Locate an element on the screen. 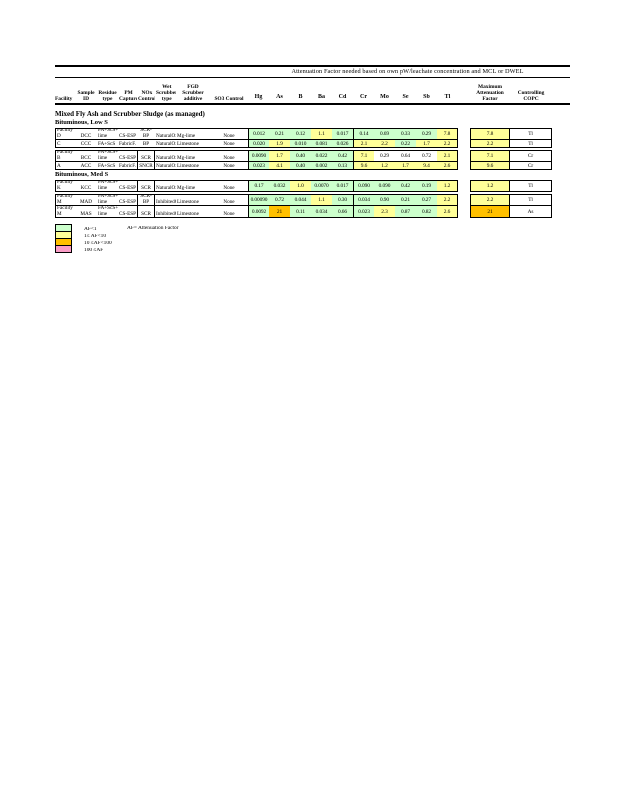 This screenshot has height=800, width=618. value-cell-hg: 0.0090 is located at coordinates (258, 156).